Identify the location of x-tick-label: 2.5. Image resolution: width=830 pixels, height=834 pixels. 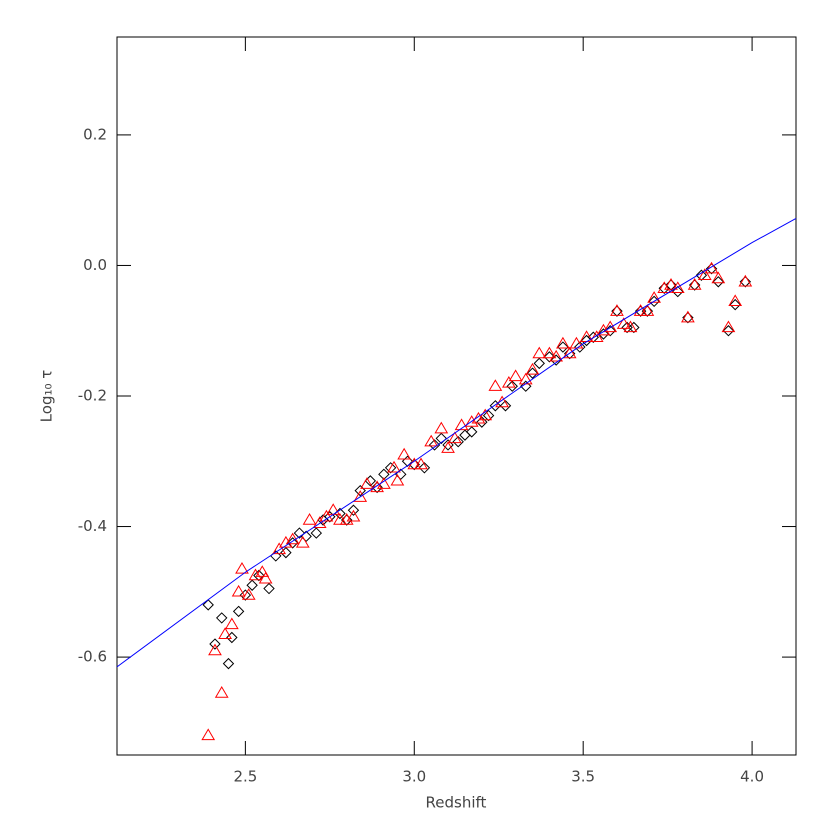
(245, 777).